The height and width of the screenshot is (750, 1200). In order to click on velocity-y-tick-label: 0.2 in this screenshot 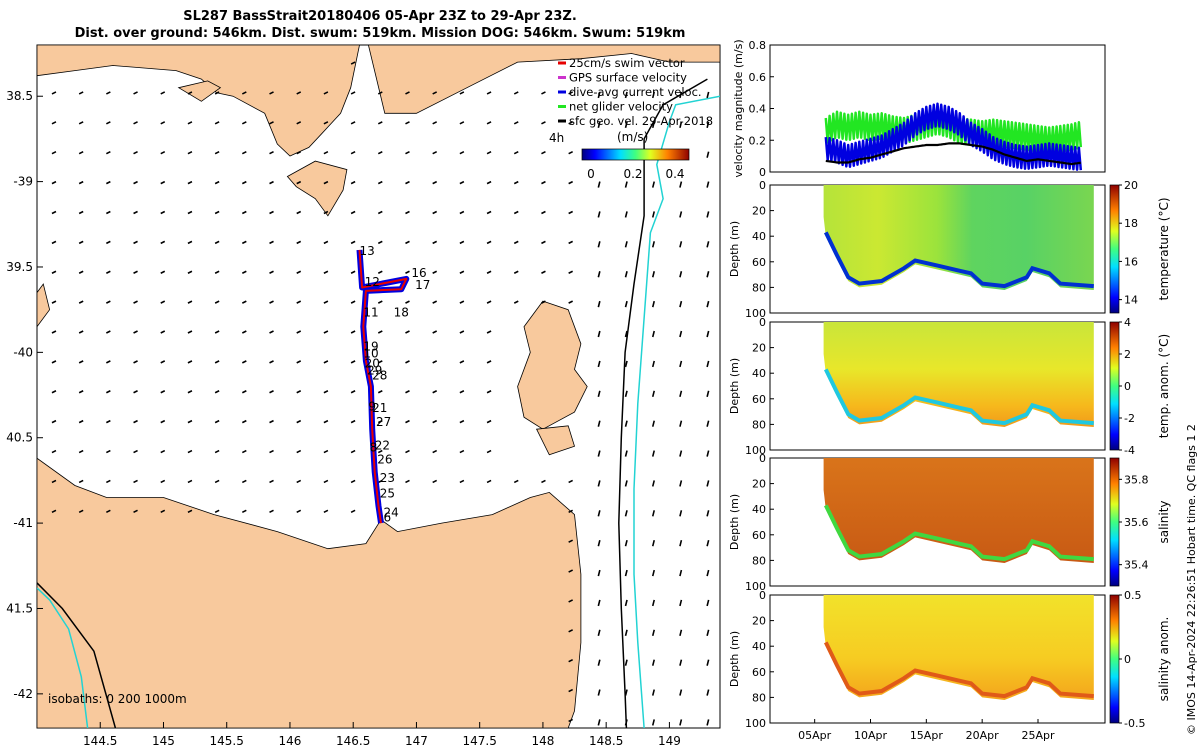, I will do `click(758, 140)`.